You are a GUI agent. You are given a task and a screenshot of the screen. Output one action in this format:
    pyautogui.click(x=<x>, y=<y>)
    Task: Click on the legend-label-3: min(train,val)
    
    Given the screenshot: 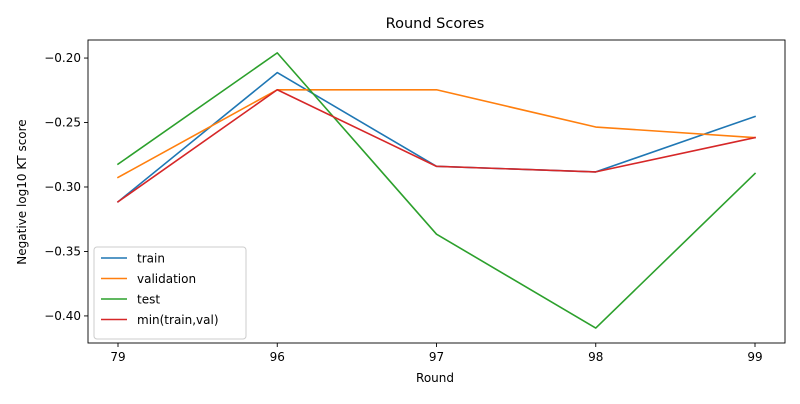 What is the action you would take?
    pyautogui.click(x=178, y=320)
    